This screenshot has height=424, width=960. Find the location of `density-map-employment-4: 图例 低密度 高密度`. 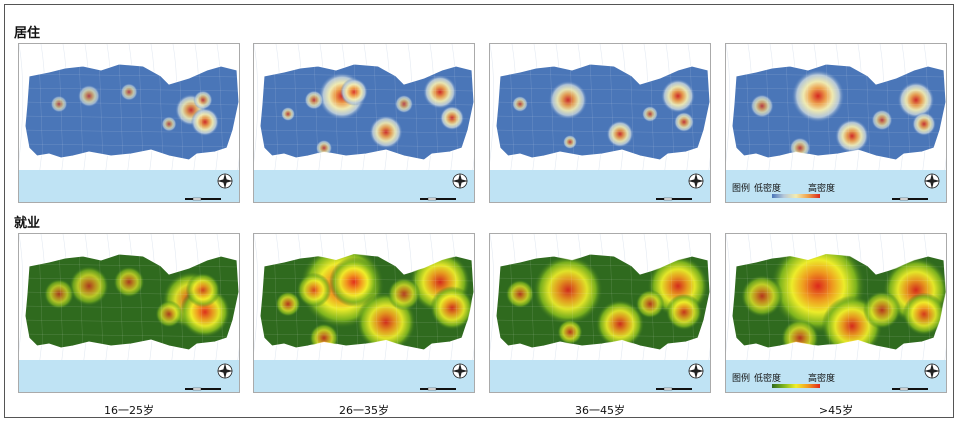

density-map-employment-4: 图例 低密度 高密度 is located at coordinates (836, 313).